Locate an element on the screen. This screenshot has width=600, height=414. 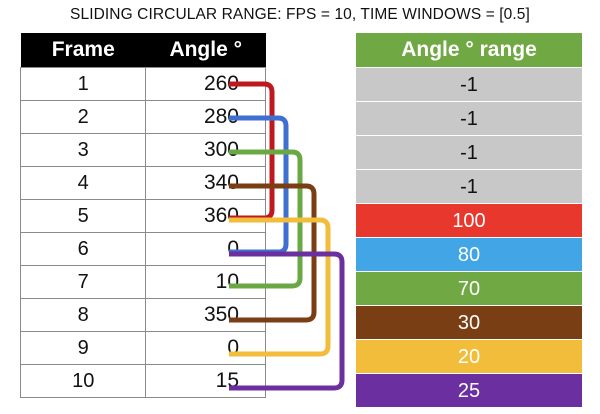
frame-cell: 6 is located at coordinates (83, 249).